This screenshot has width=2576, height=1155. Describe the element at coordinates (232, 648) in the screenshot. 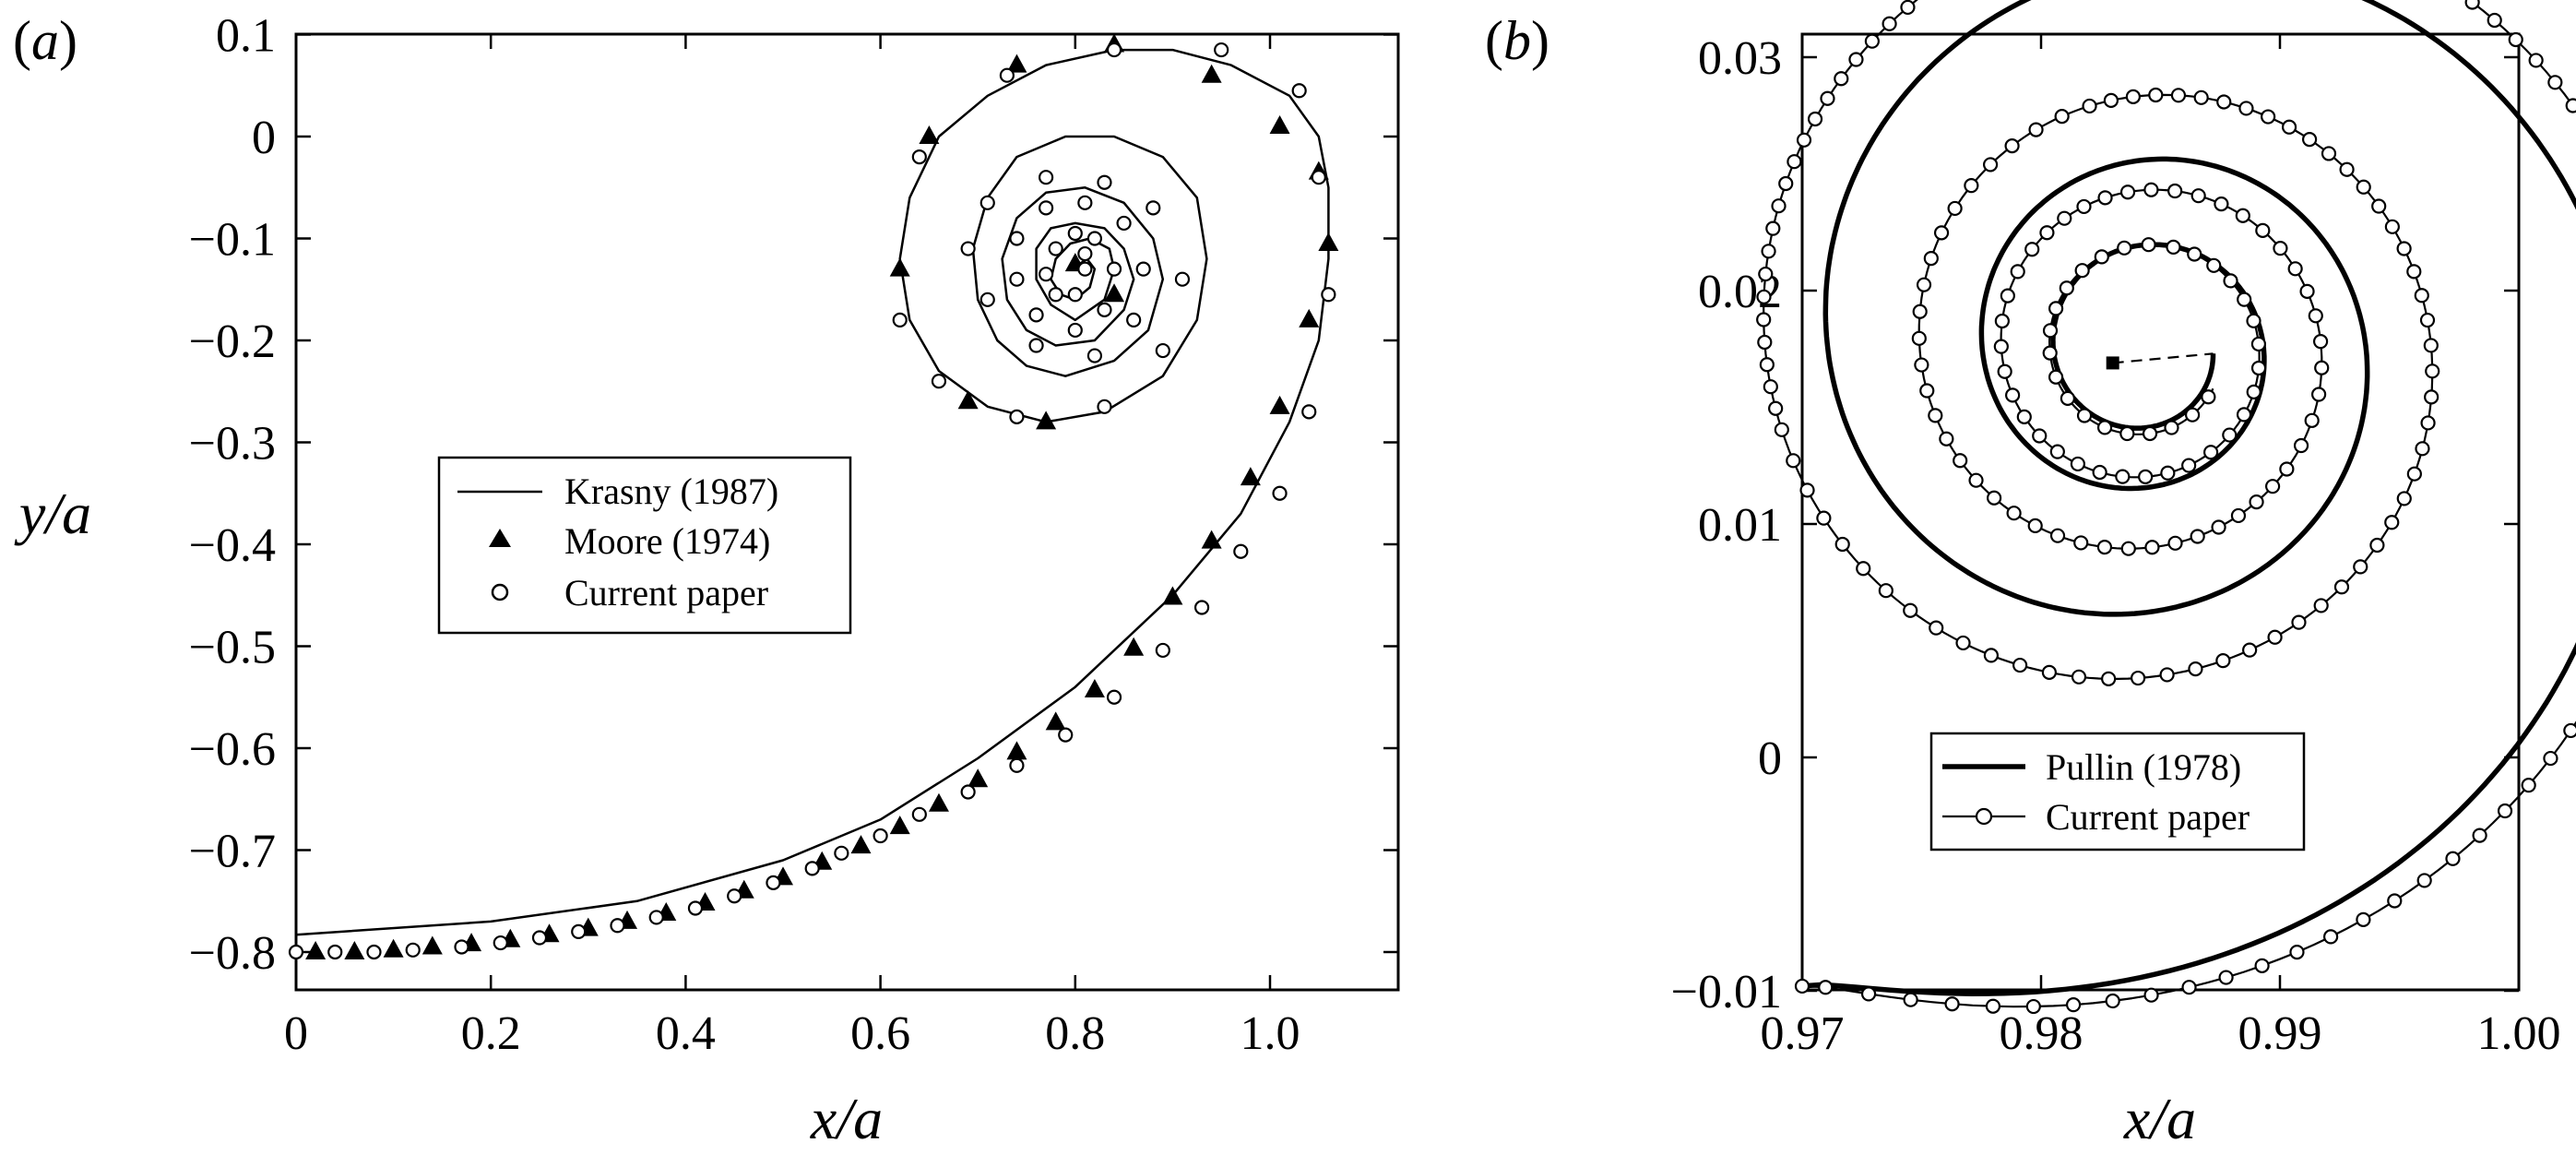

I see `panel-a-y-tick-label: −0.5` at that location.